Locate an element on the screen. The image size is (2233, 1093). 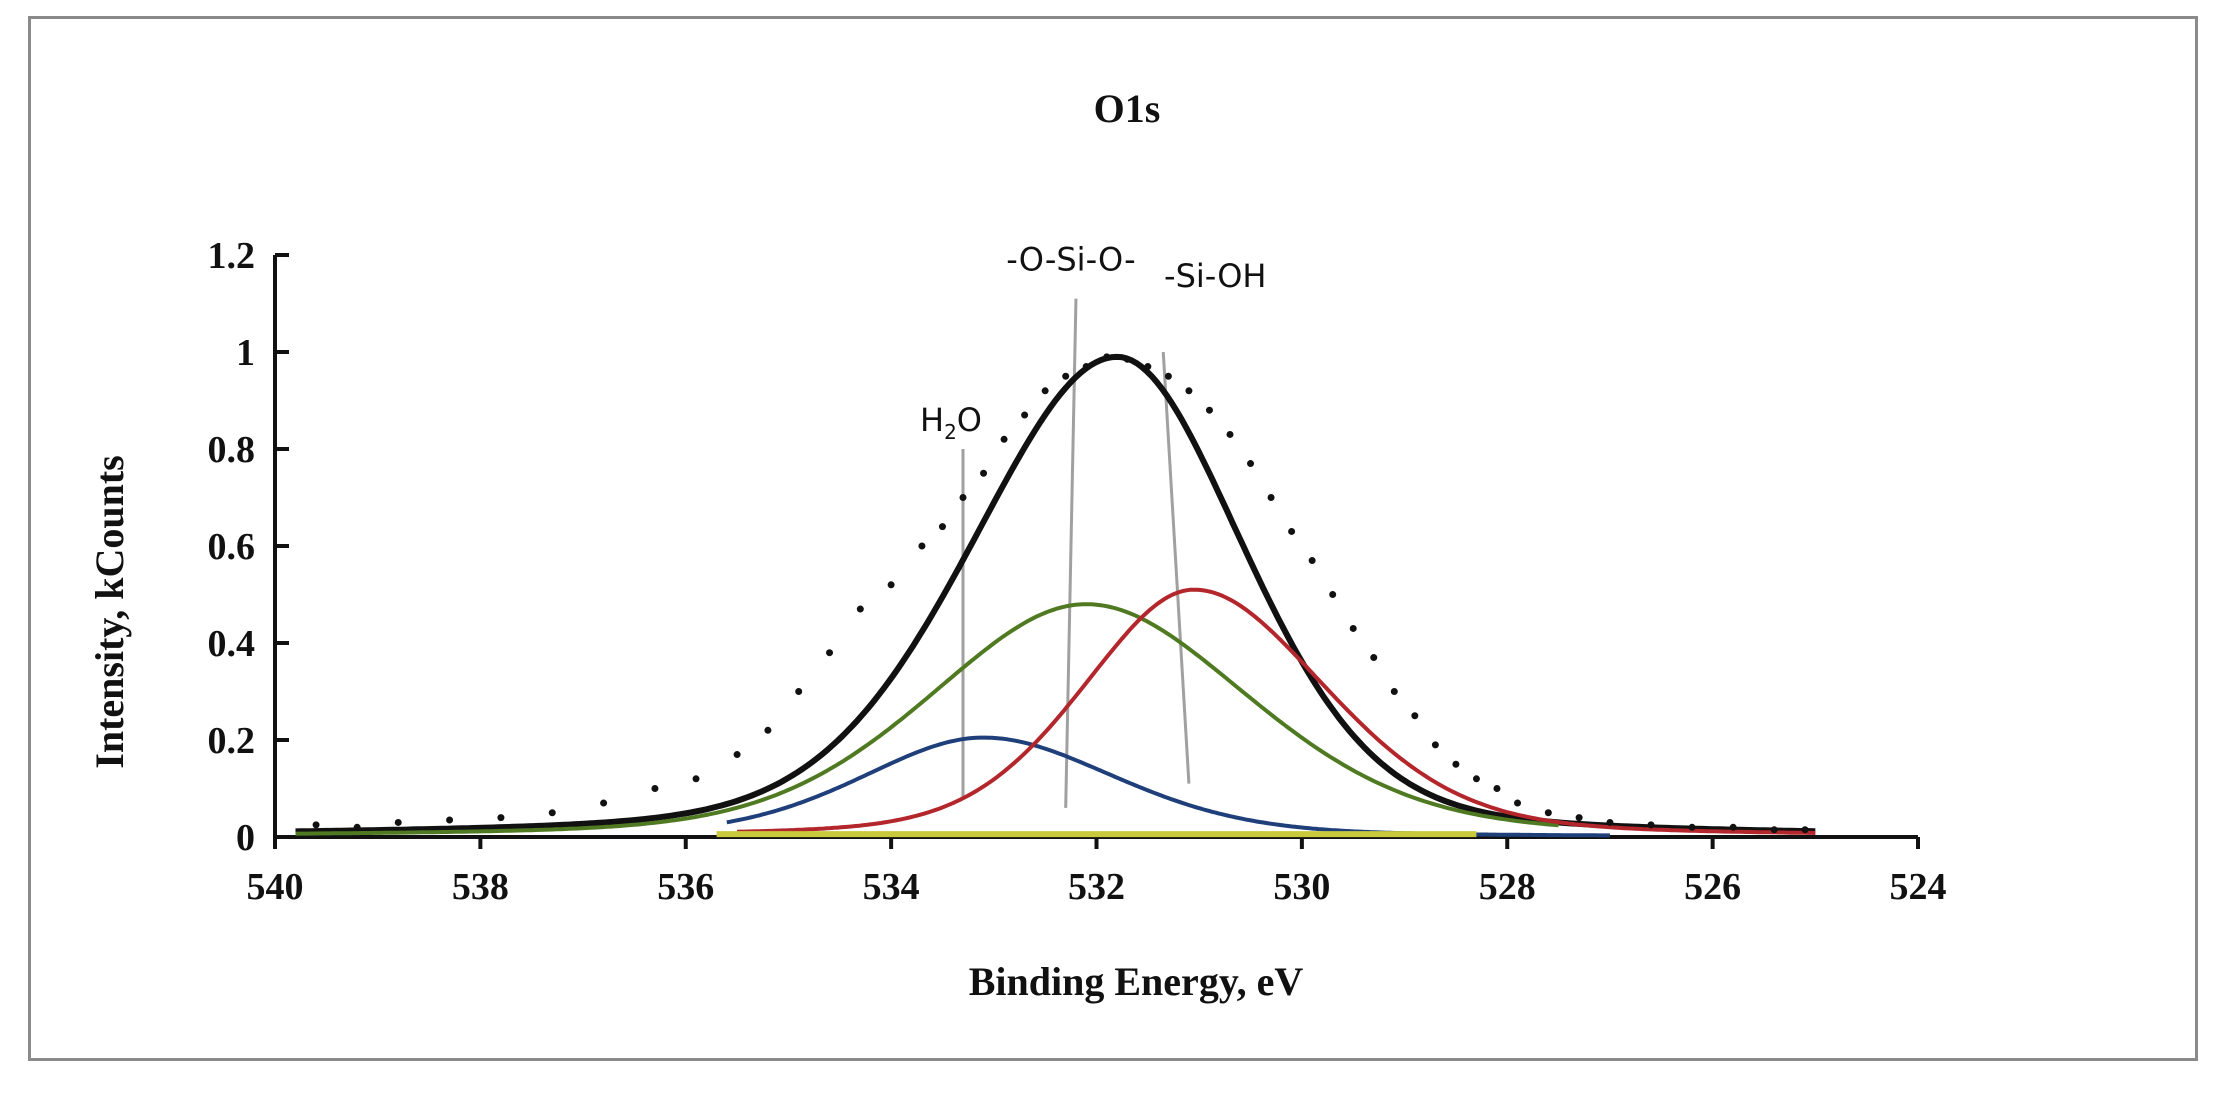
x-tick-label: 524 is located at coordinates (1918, 887).